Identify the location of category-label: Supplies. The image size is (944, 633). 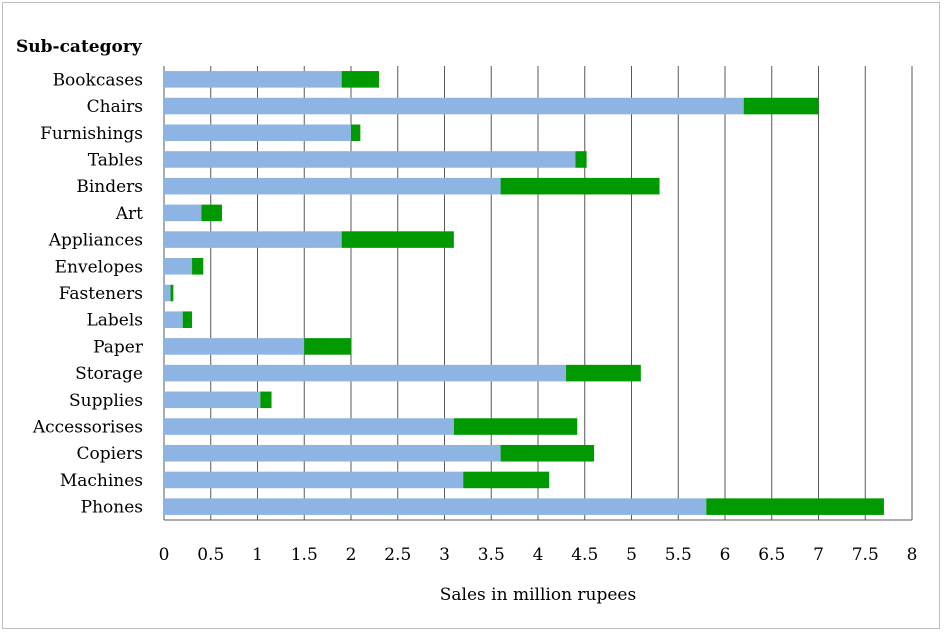
(106, 401).